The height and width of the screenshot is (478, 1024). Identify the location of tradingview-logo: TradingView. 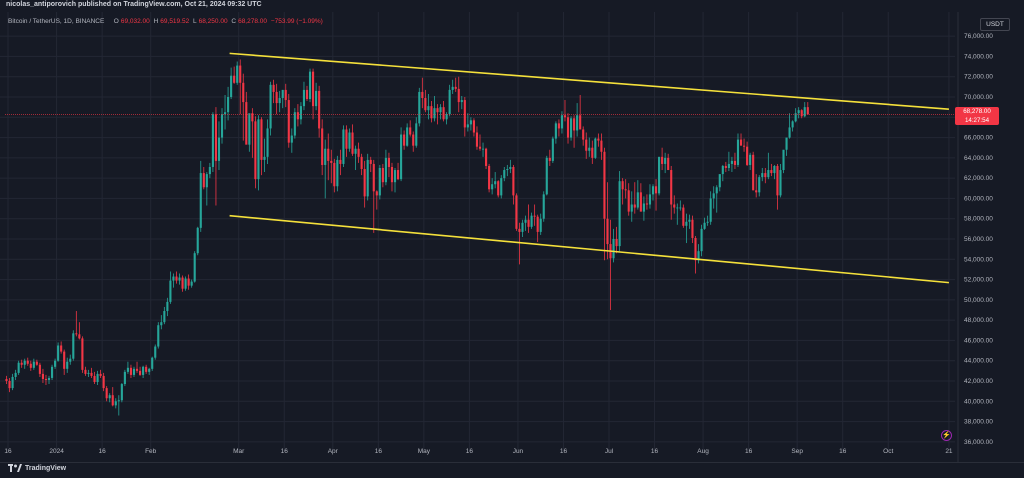
(37, 468).